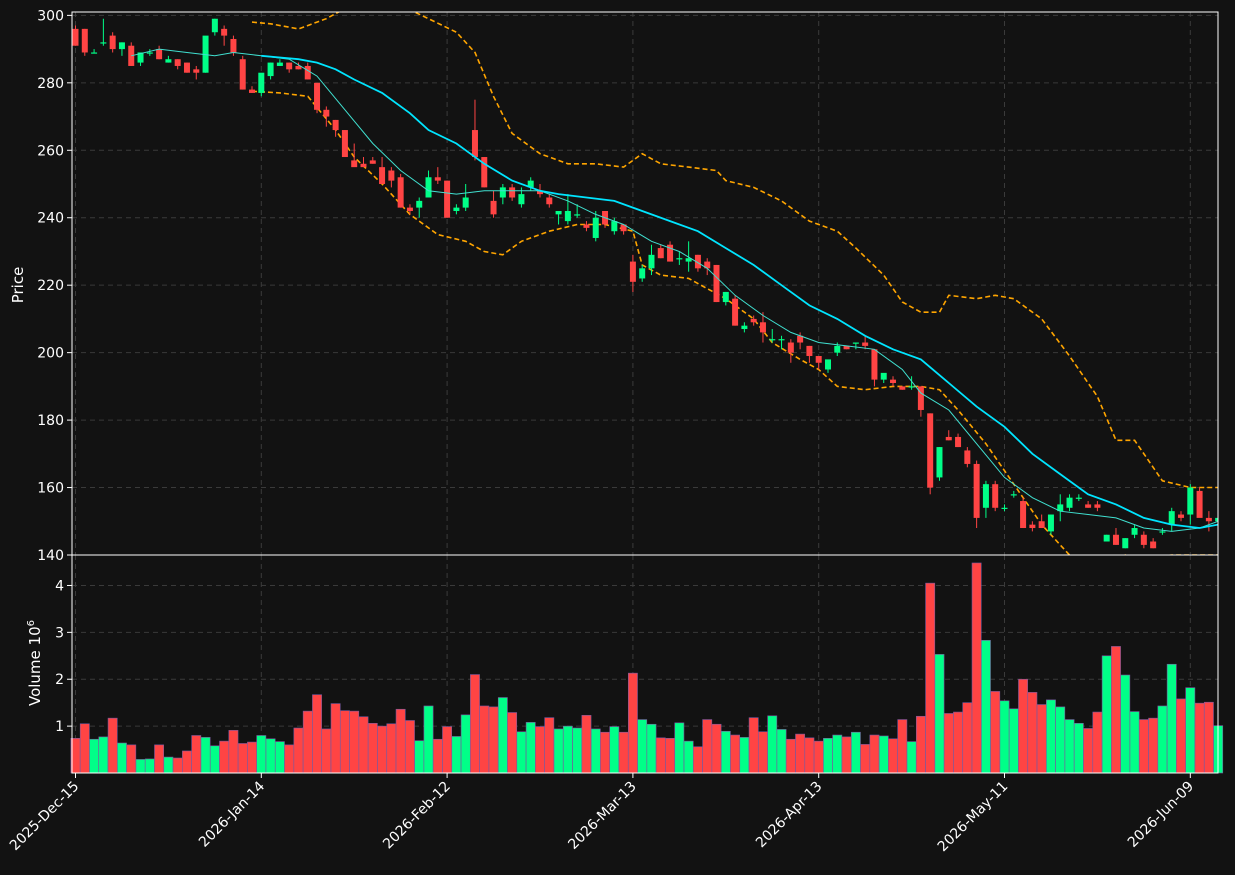 The width and height of the screenshot is (1235, 875). I want to click on volume-axis-label: Volume 106, so click(35, 663).